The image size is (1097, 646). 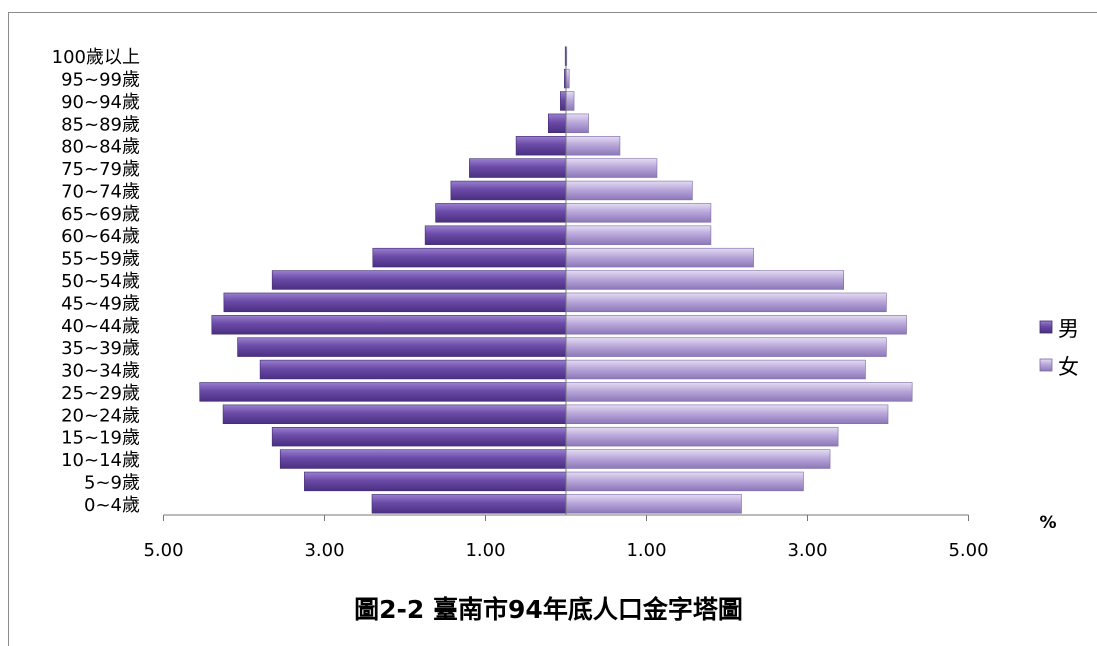 I want to click on legend-swatch-male, so click(x=1046, y=327).